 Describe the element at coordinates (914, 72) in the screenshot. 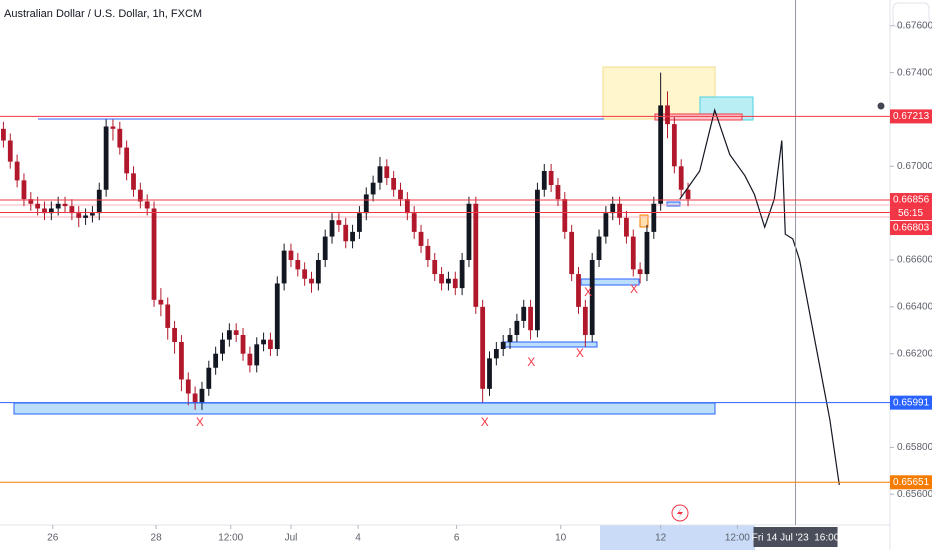

I see `y-tick-label: 0.67400` at that location.